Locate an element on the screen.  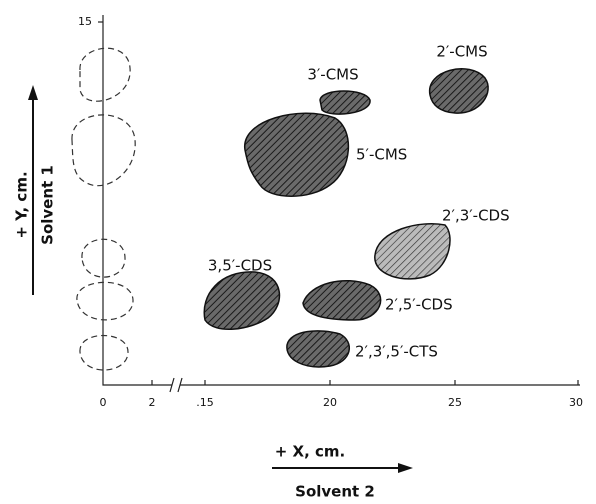
x-tick-label: .15 is located at coordinates (205, 402).